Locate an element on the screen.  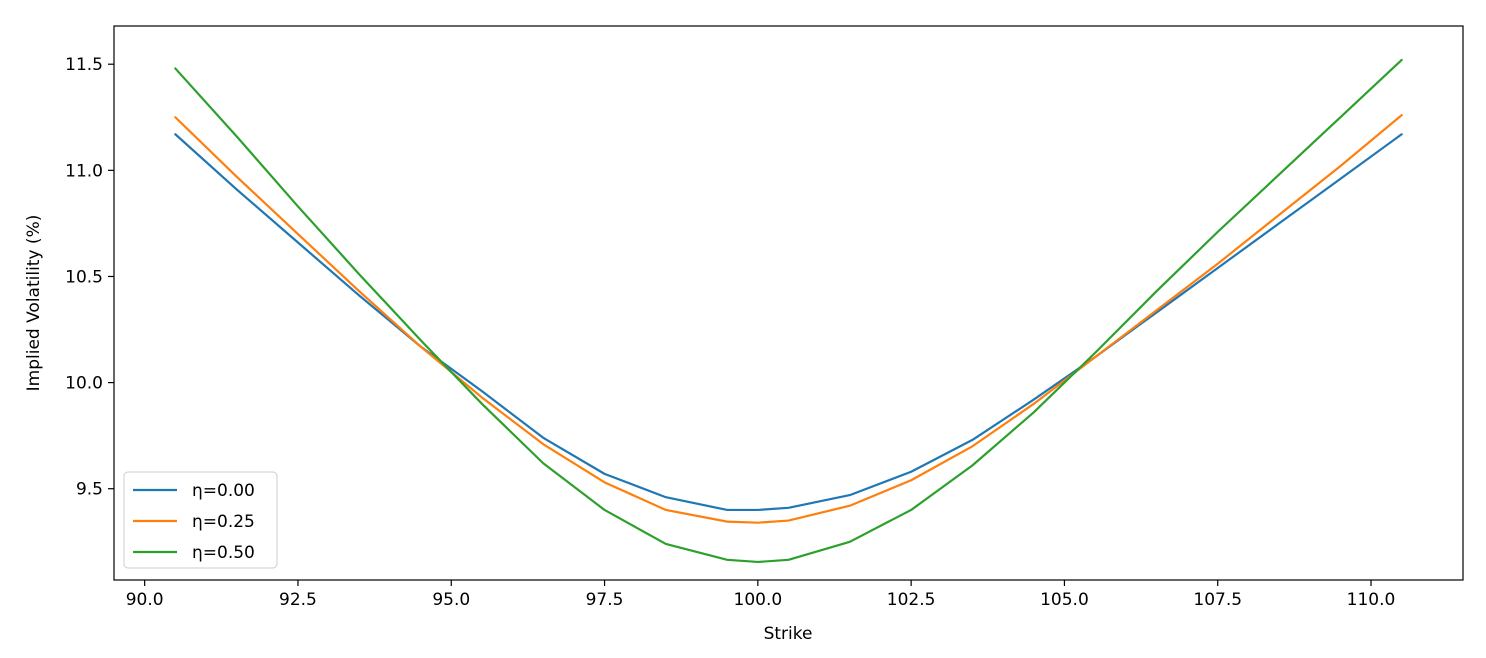
x-tick-label: 110.0 is located at coordinates (1371, 600).